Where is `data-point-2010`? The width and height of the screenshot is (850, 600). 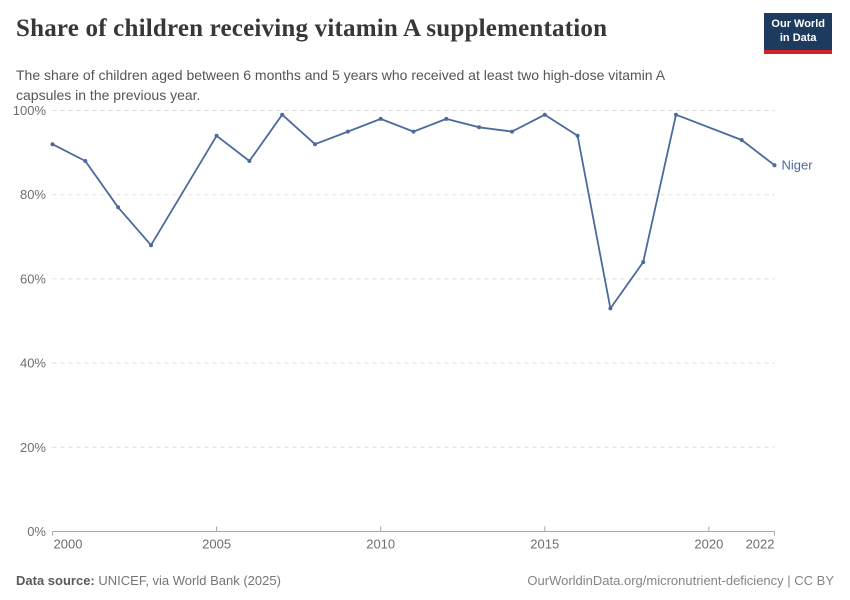 data-point-2010 is located at coordinates (380, 118).